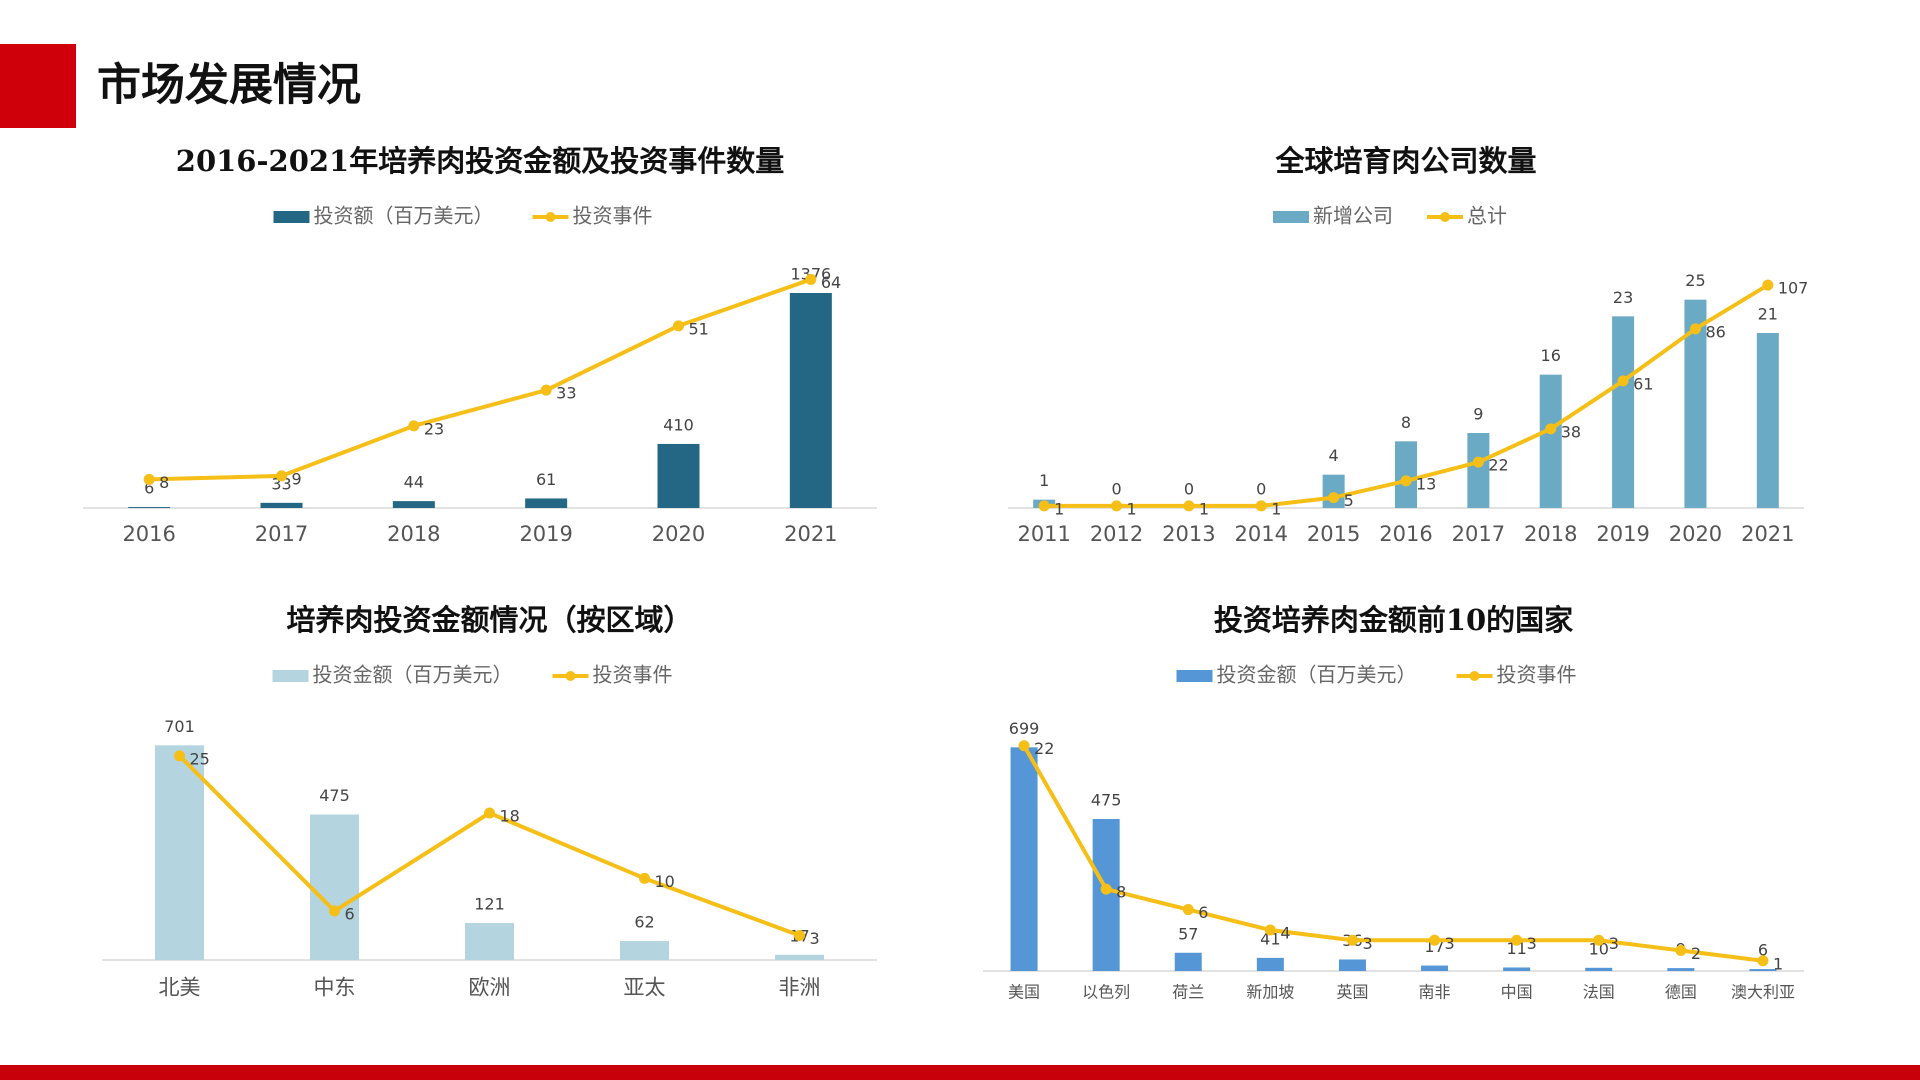  Describe the element at coordinates (1623, 297) in the screenshot. I see `bar-value-label: 23` at that location.